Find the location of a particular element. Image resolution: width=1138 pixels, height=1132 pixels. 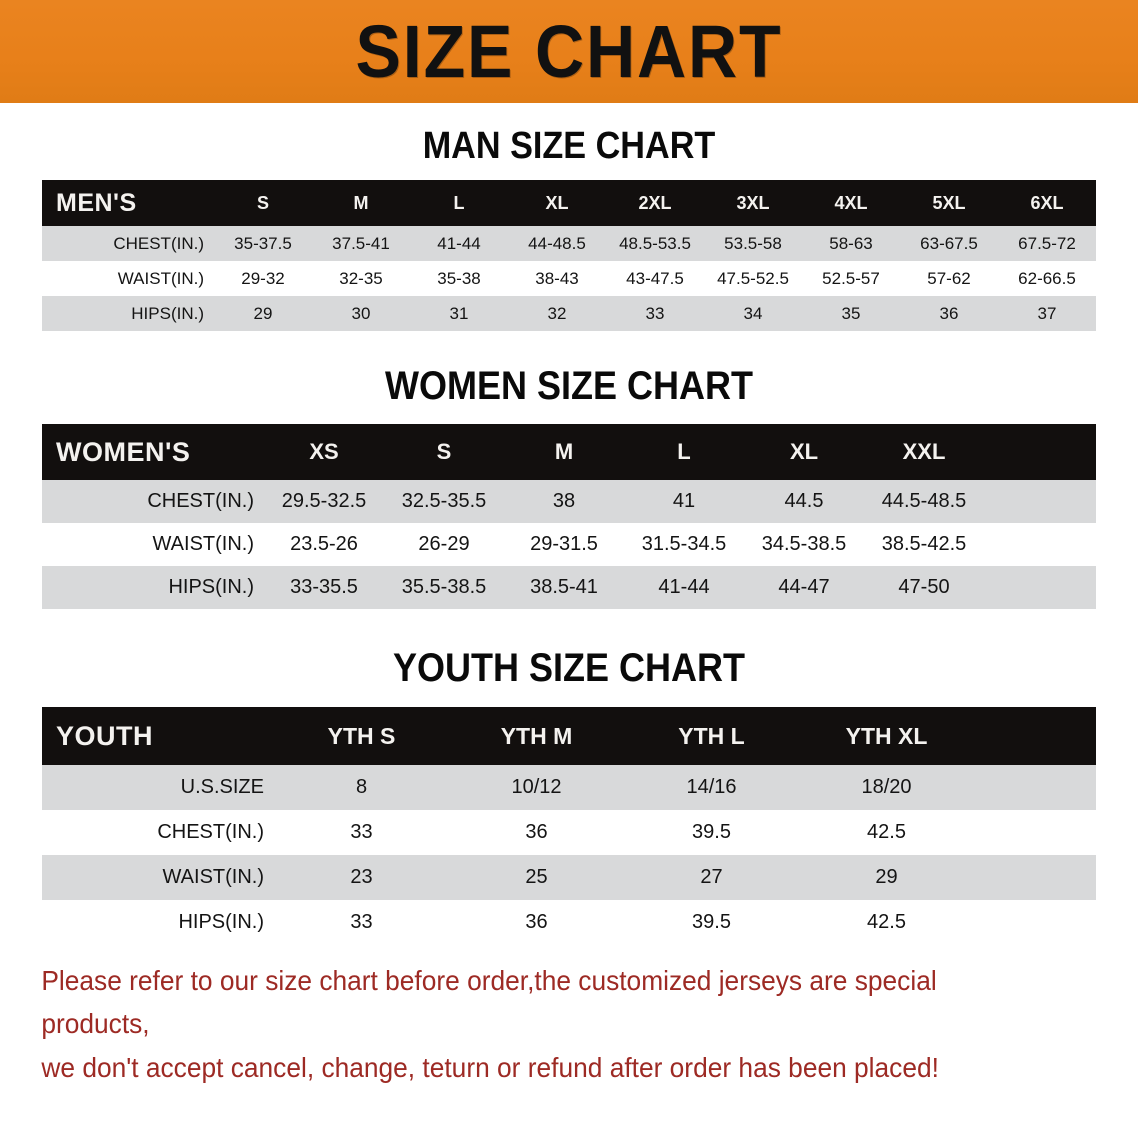

size-chart-banner: SIZE CHART is located at coordinates (569, 51).